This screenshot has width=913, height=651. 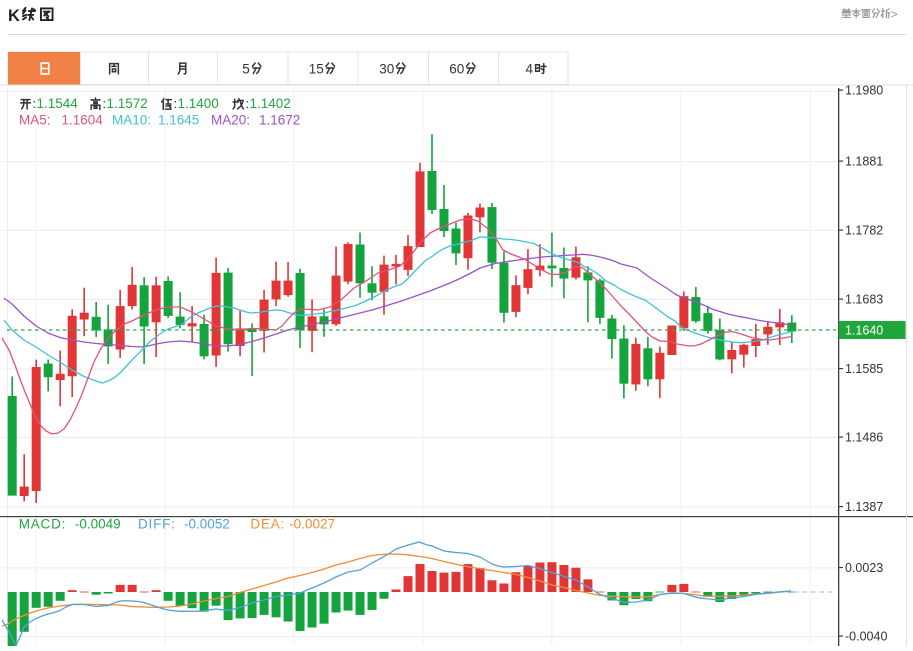 What do you see at coordinates (198, 103) in the screenshot?
I see `svg-text: 1.1400` at bounding box center [198, 103].